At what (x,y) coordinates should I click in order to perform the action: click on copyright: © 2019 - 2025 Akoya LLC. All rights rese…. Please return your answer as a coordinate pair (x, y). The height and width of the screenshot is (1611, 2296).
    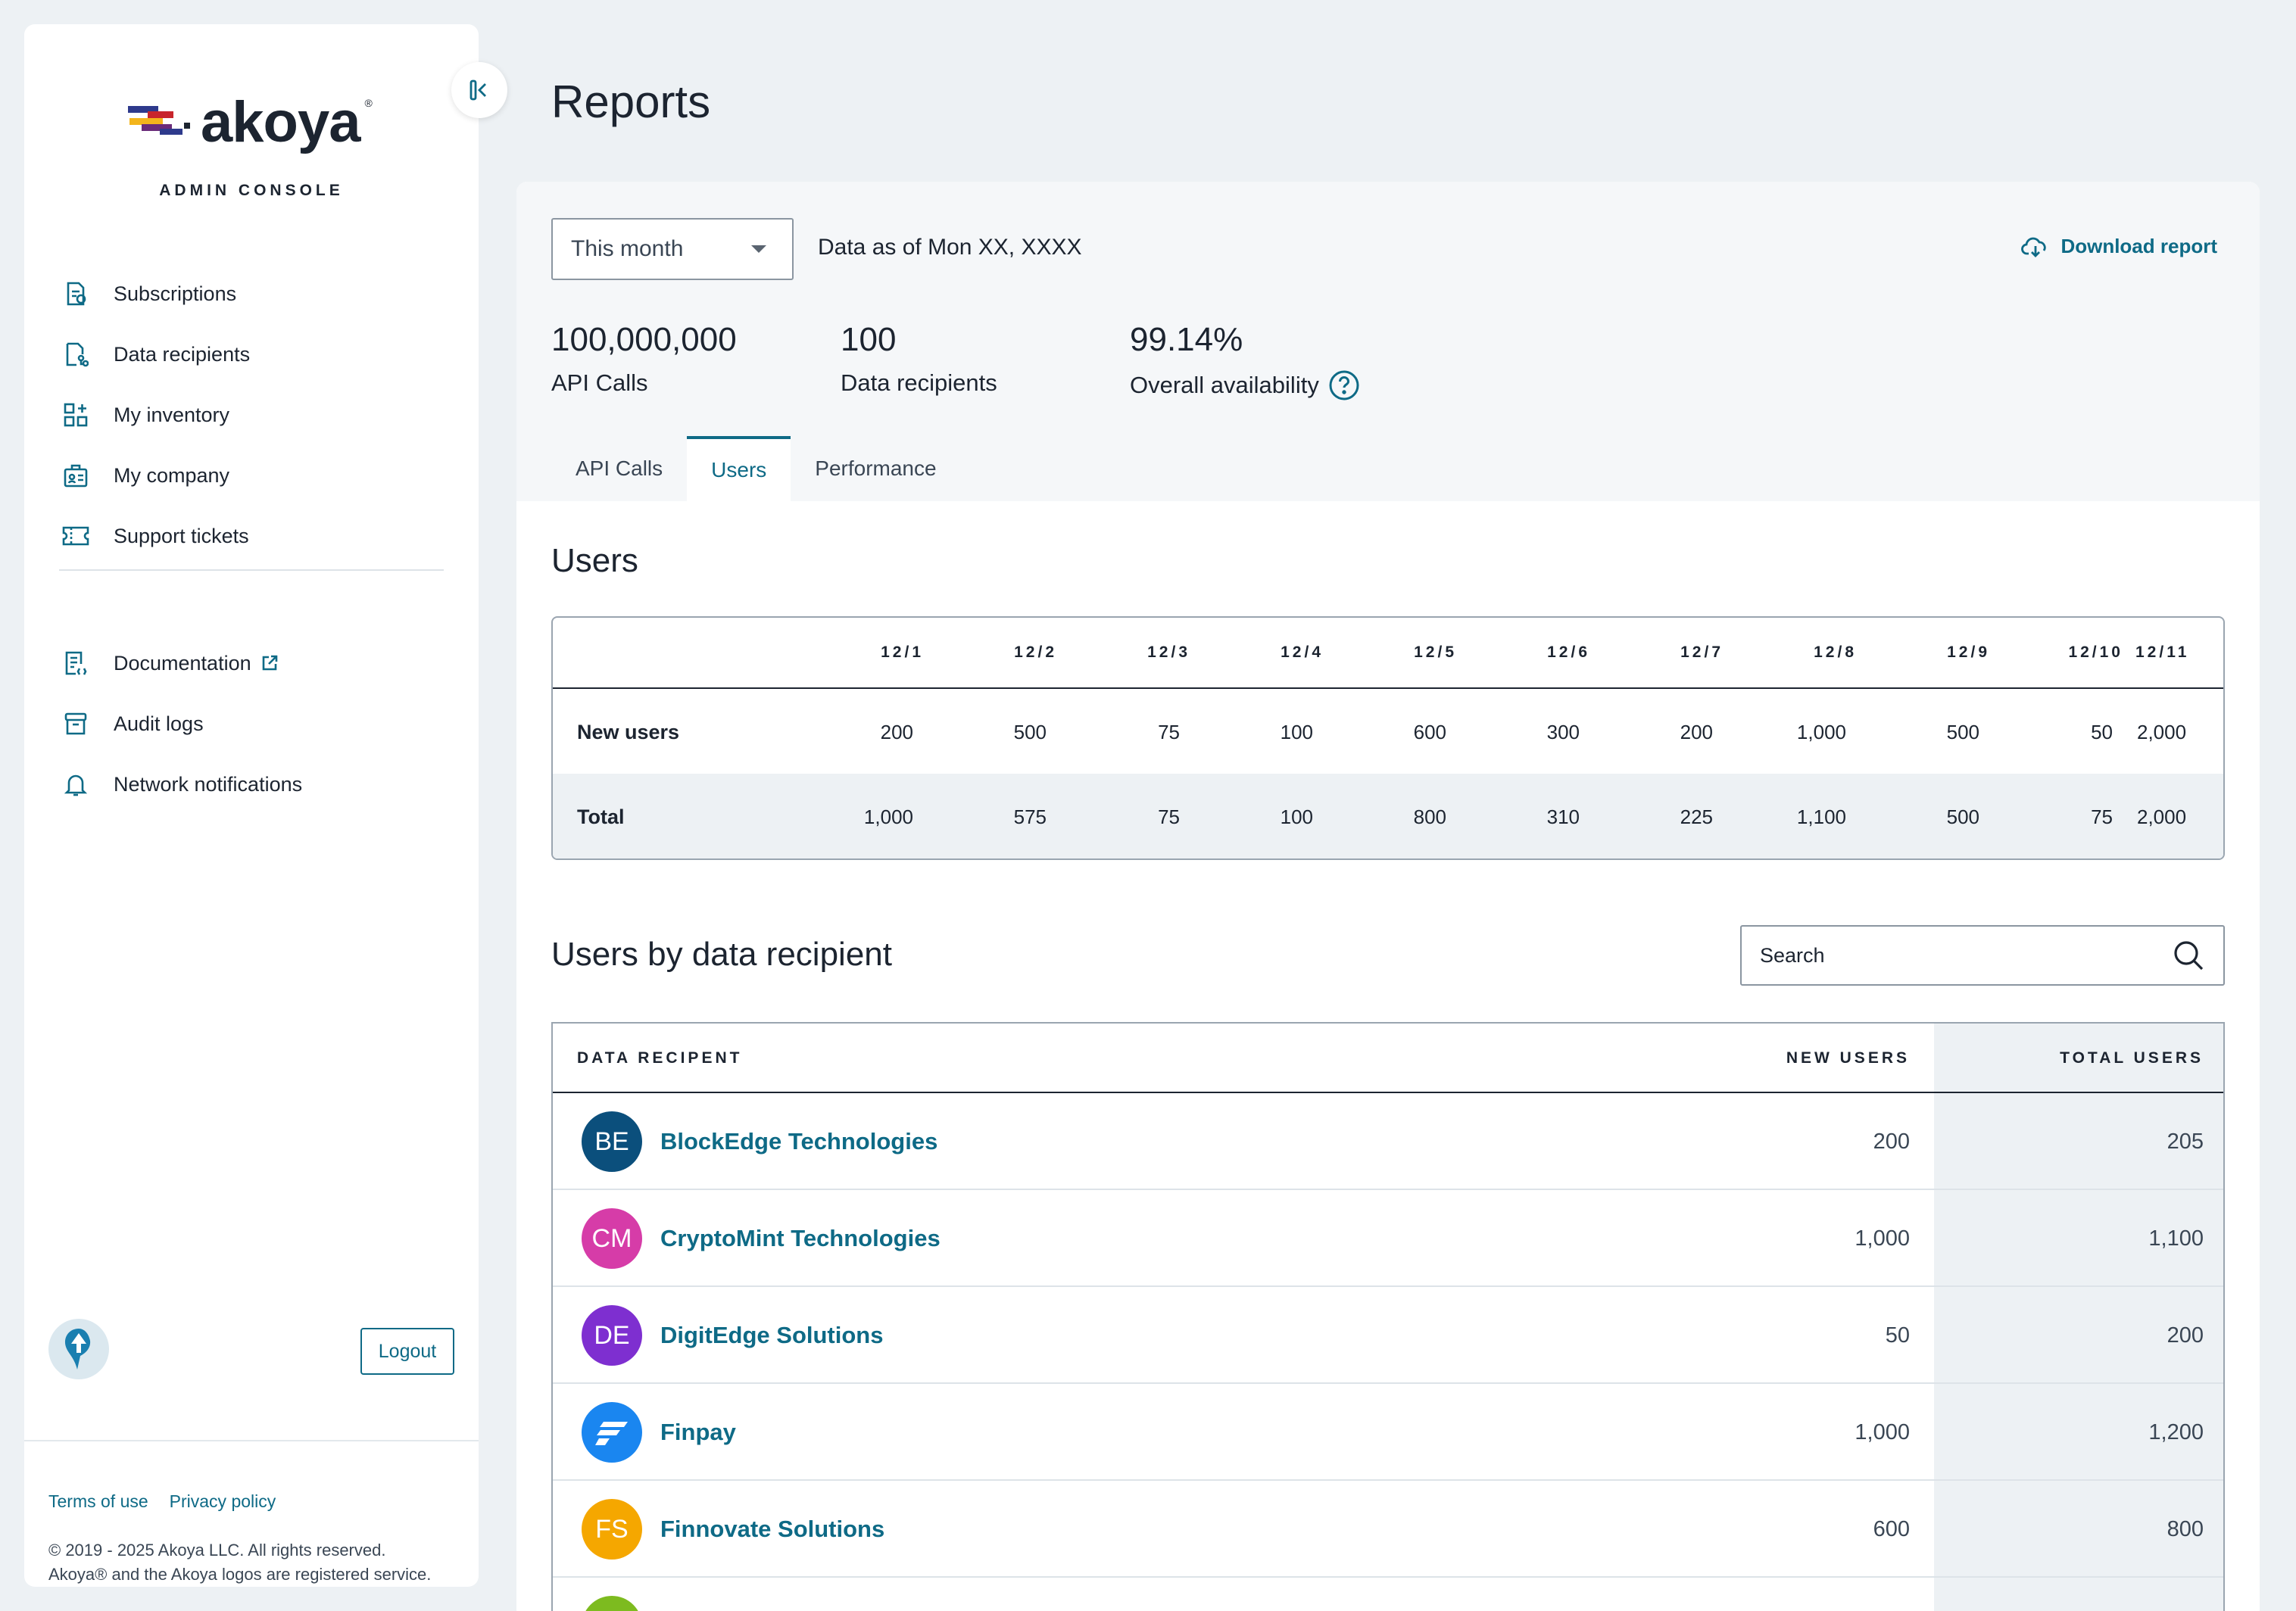
    Looking at the image, I should click on (239, 1562).